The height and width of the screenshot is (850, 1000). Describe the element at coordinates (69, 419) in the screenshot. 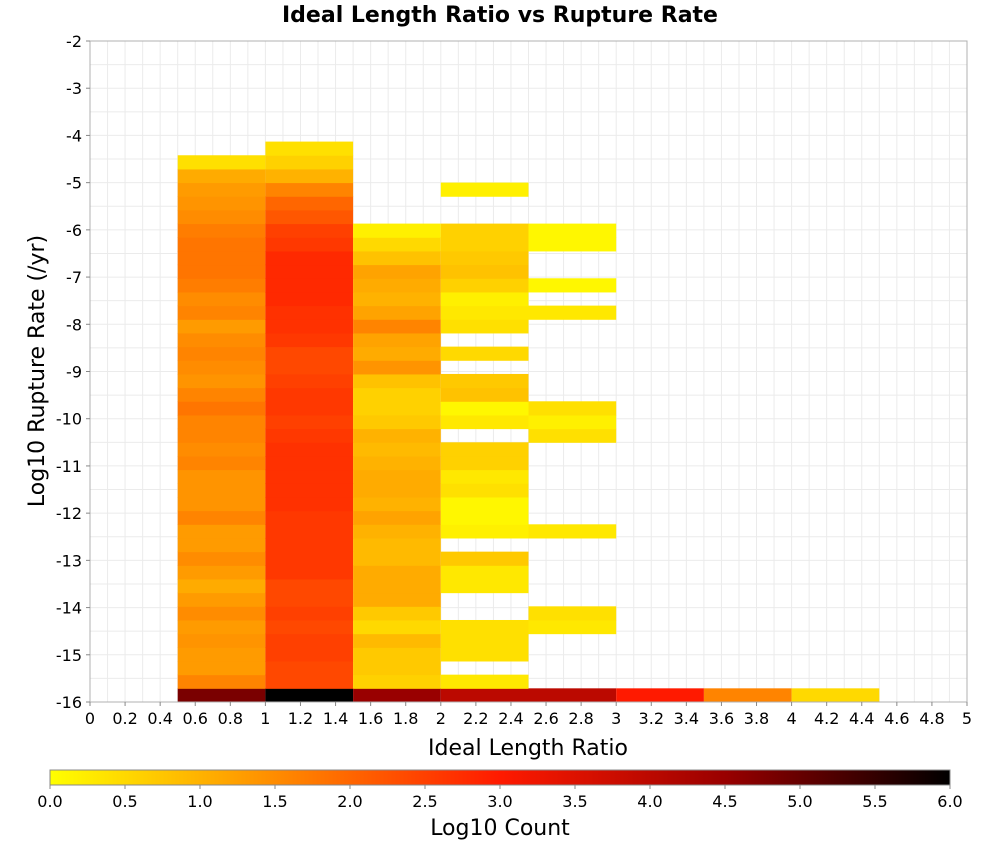

I see `y-tick-label: -10` at that location.